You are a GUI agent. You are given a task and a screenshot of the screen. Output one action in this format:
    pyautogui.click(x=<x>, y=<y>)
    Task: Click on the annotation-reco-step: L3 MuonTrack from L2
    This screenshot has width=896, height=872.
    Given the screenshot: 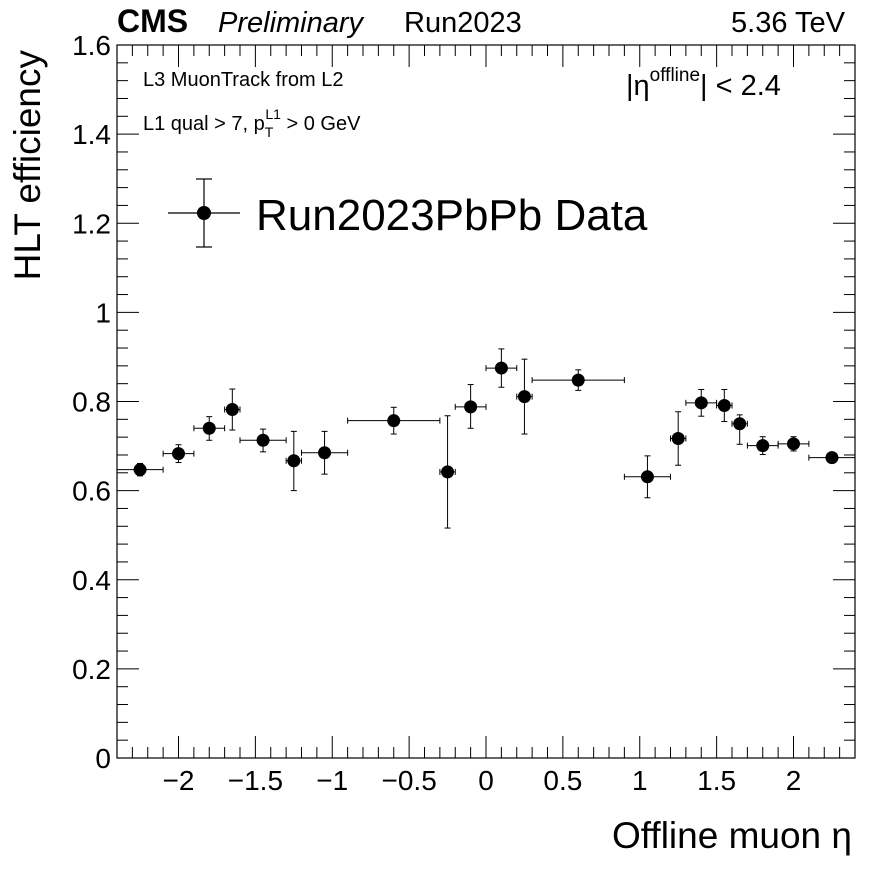 What is the action you would take?
    pyautogui.click(x=243, y=80)
    